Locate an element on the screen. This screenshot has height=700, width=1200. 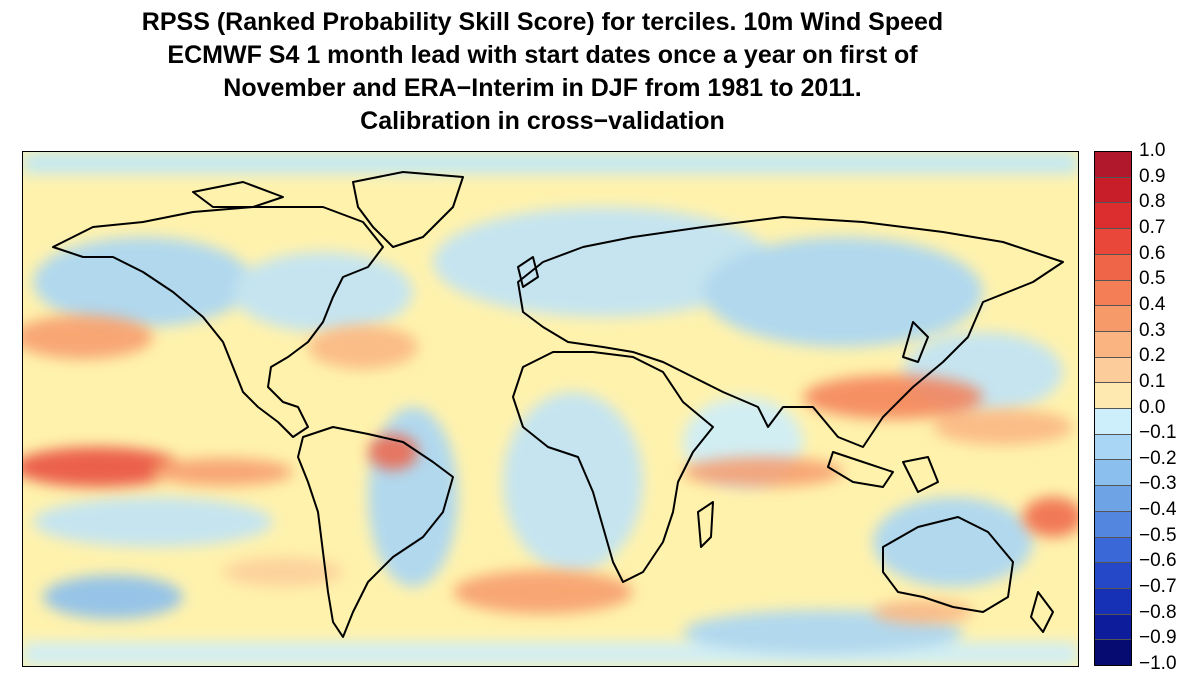
colorbar-tick-label: 1.0 is located at coordinates (1152, 150).